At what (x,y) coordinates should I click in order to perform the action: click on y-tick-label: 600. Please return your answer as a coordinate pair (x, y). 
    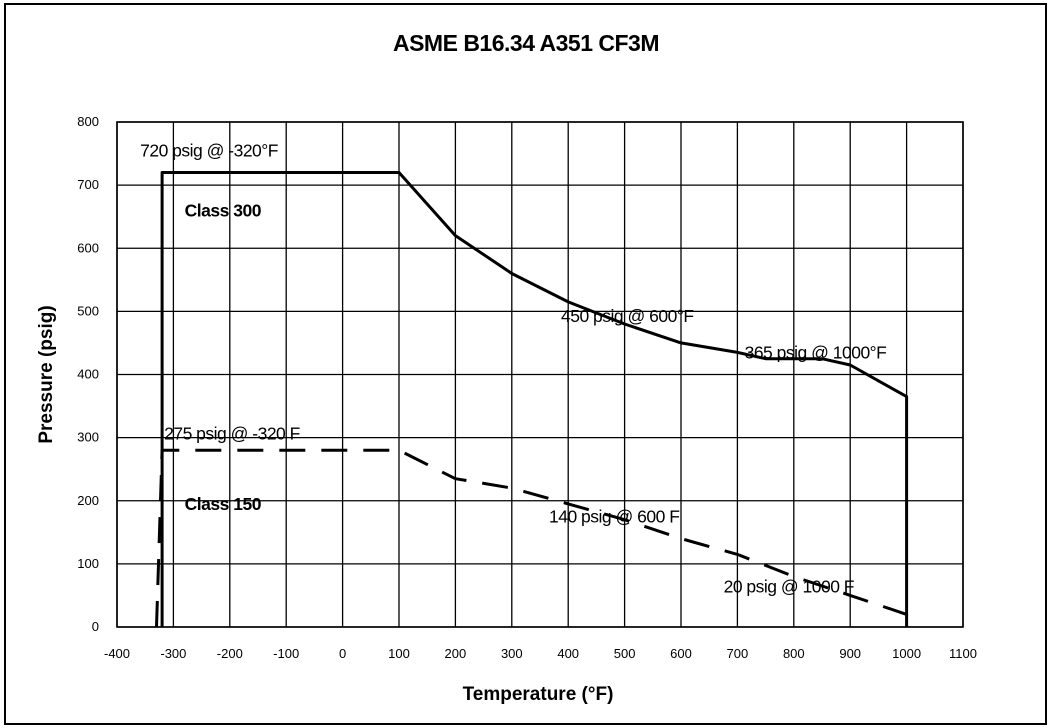
    Looking at the image, I should click on (88, 247).